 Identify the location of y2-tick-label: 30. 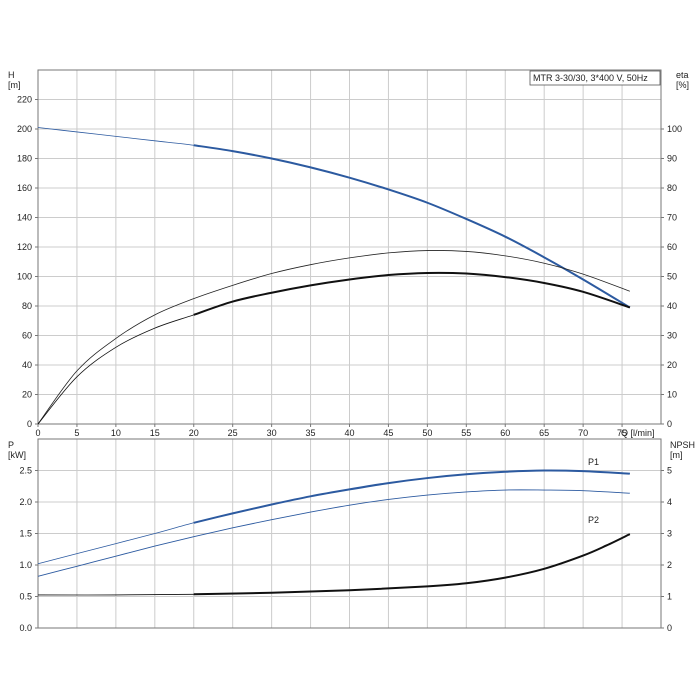
(672, 336).